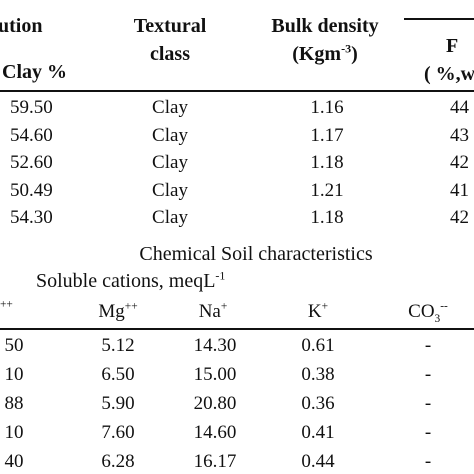 Image resolution: width=474 pixels, height=474 pixels. I want to click on na-cell: 14.60, so click(215, 432).